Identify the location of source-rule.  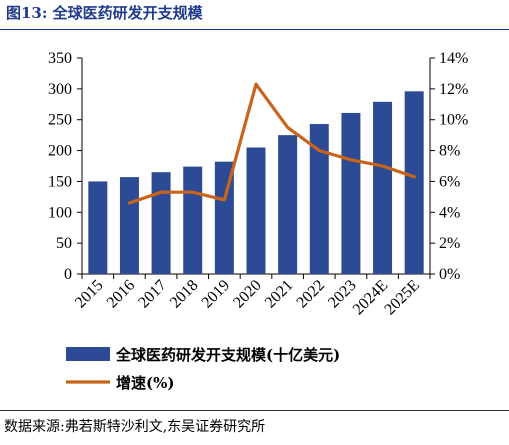
(254, 410).